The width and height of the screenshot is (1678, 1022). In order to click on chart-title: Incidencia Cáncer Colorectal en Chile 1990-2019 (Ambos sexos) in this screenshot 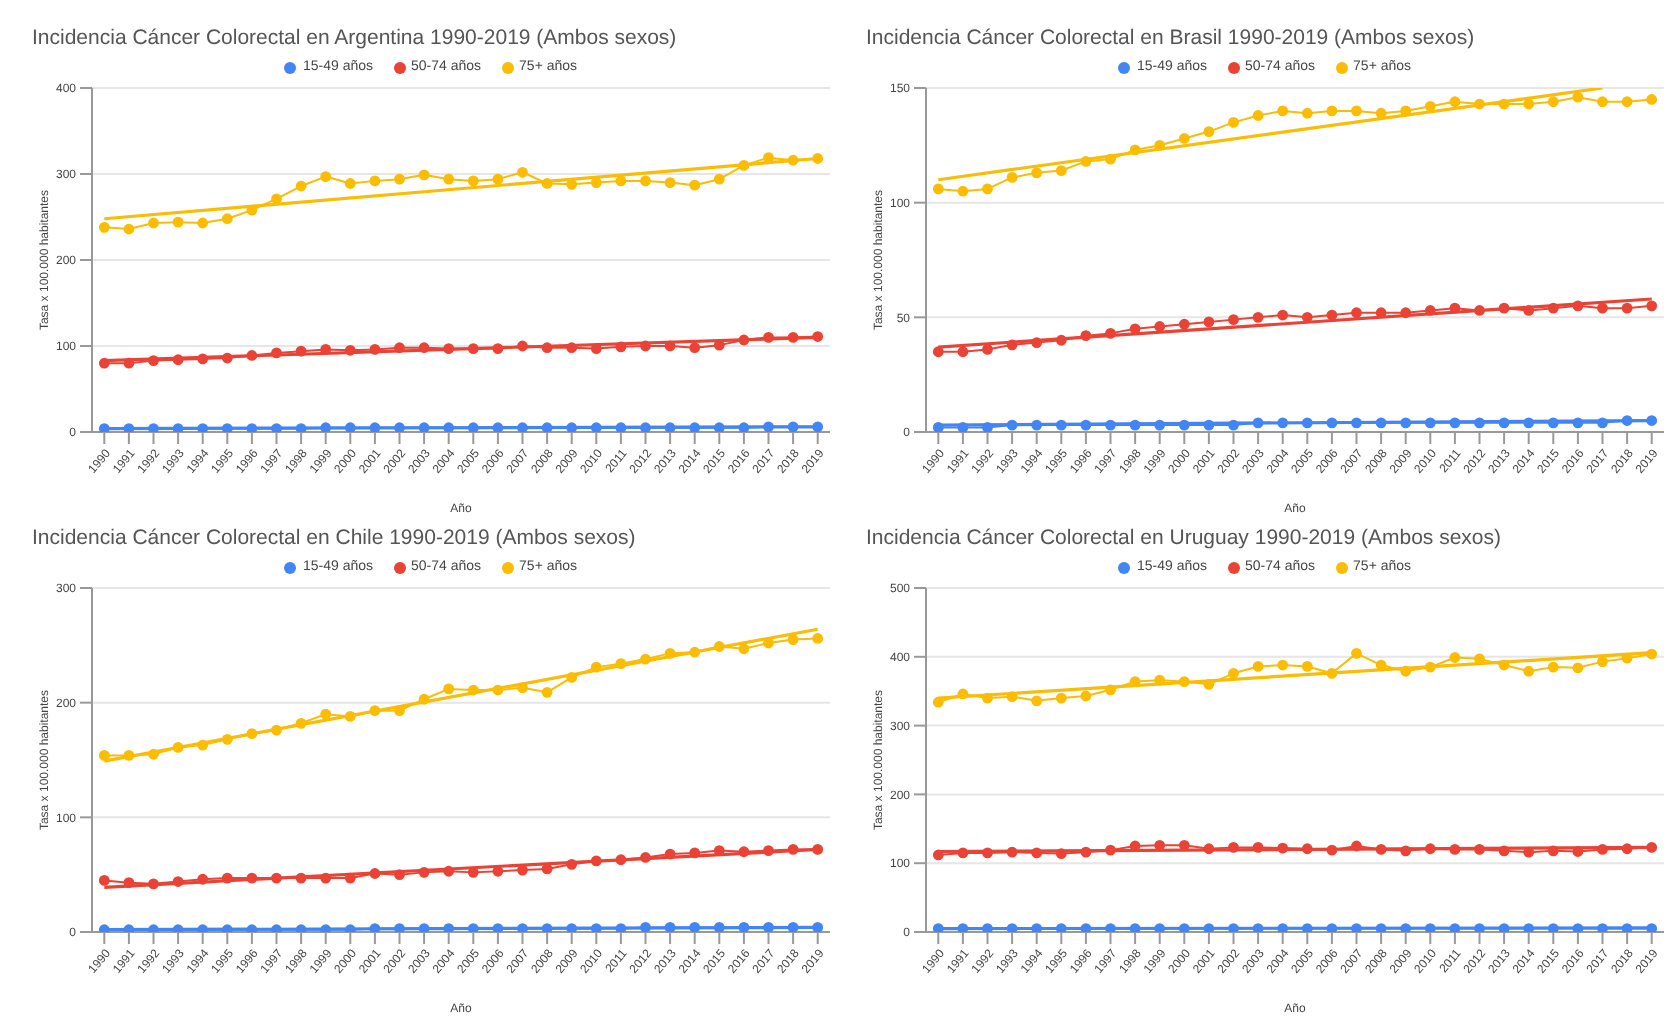, I will do `click(334, 539)`.